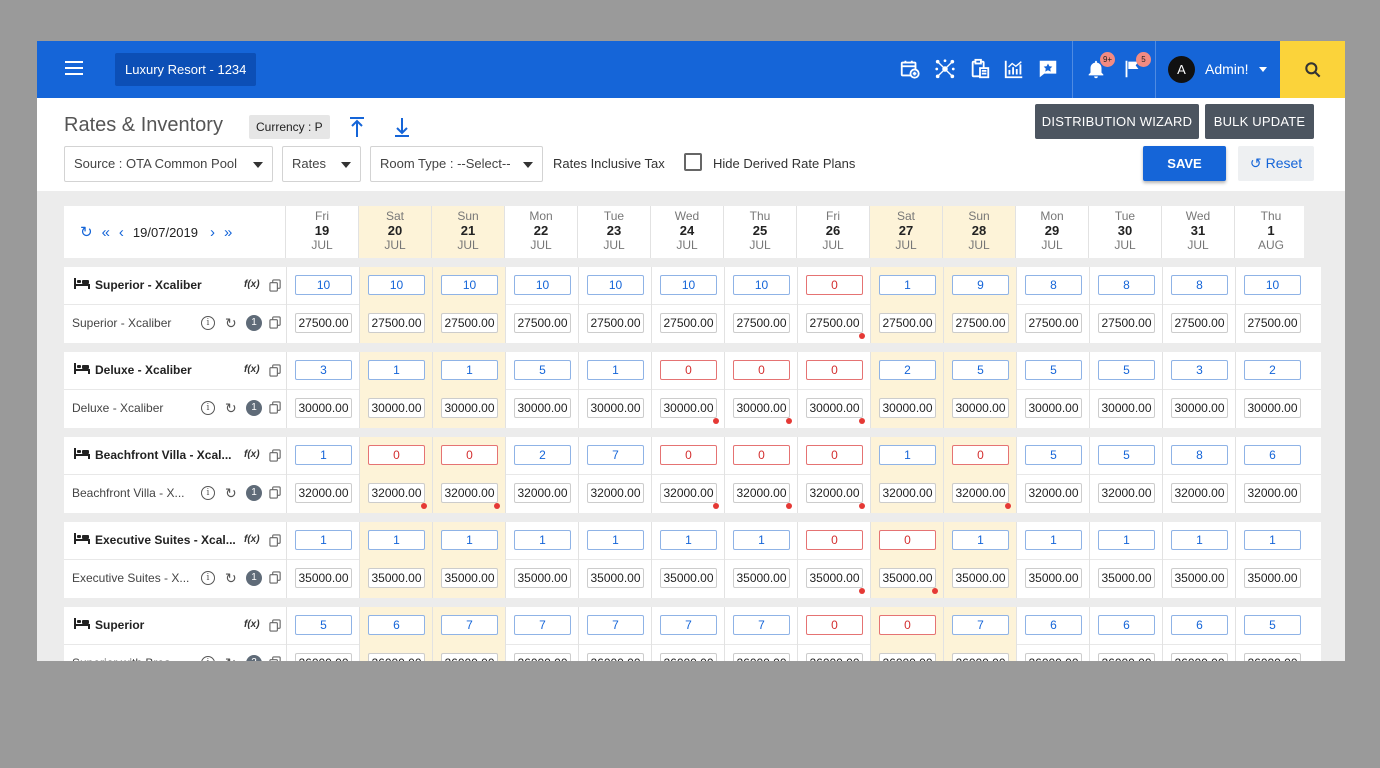  Describe the element at coordinates (945, 69) in the screenshot. I see `network-icon` at that location.